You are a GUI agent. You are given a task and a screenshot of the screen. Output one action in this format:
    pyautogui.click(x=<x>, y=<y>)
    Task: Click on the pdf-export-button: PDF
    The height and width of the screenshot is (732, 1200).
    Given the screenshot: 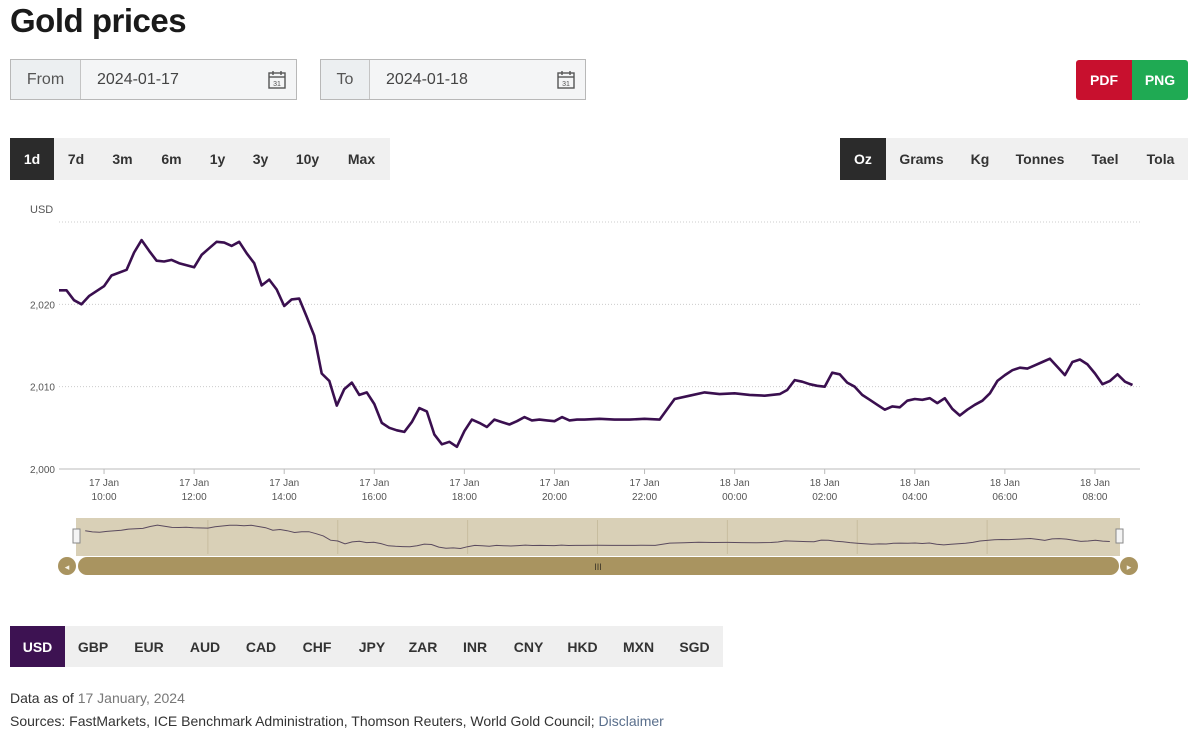 What is the action you would take?
    pyautogui.click(x=1104, y=80)
    